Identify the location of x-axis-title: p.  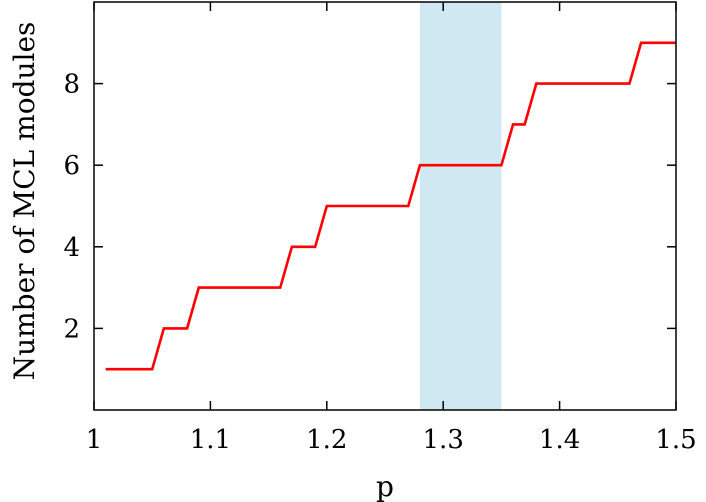
(385, 486).